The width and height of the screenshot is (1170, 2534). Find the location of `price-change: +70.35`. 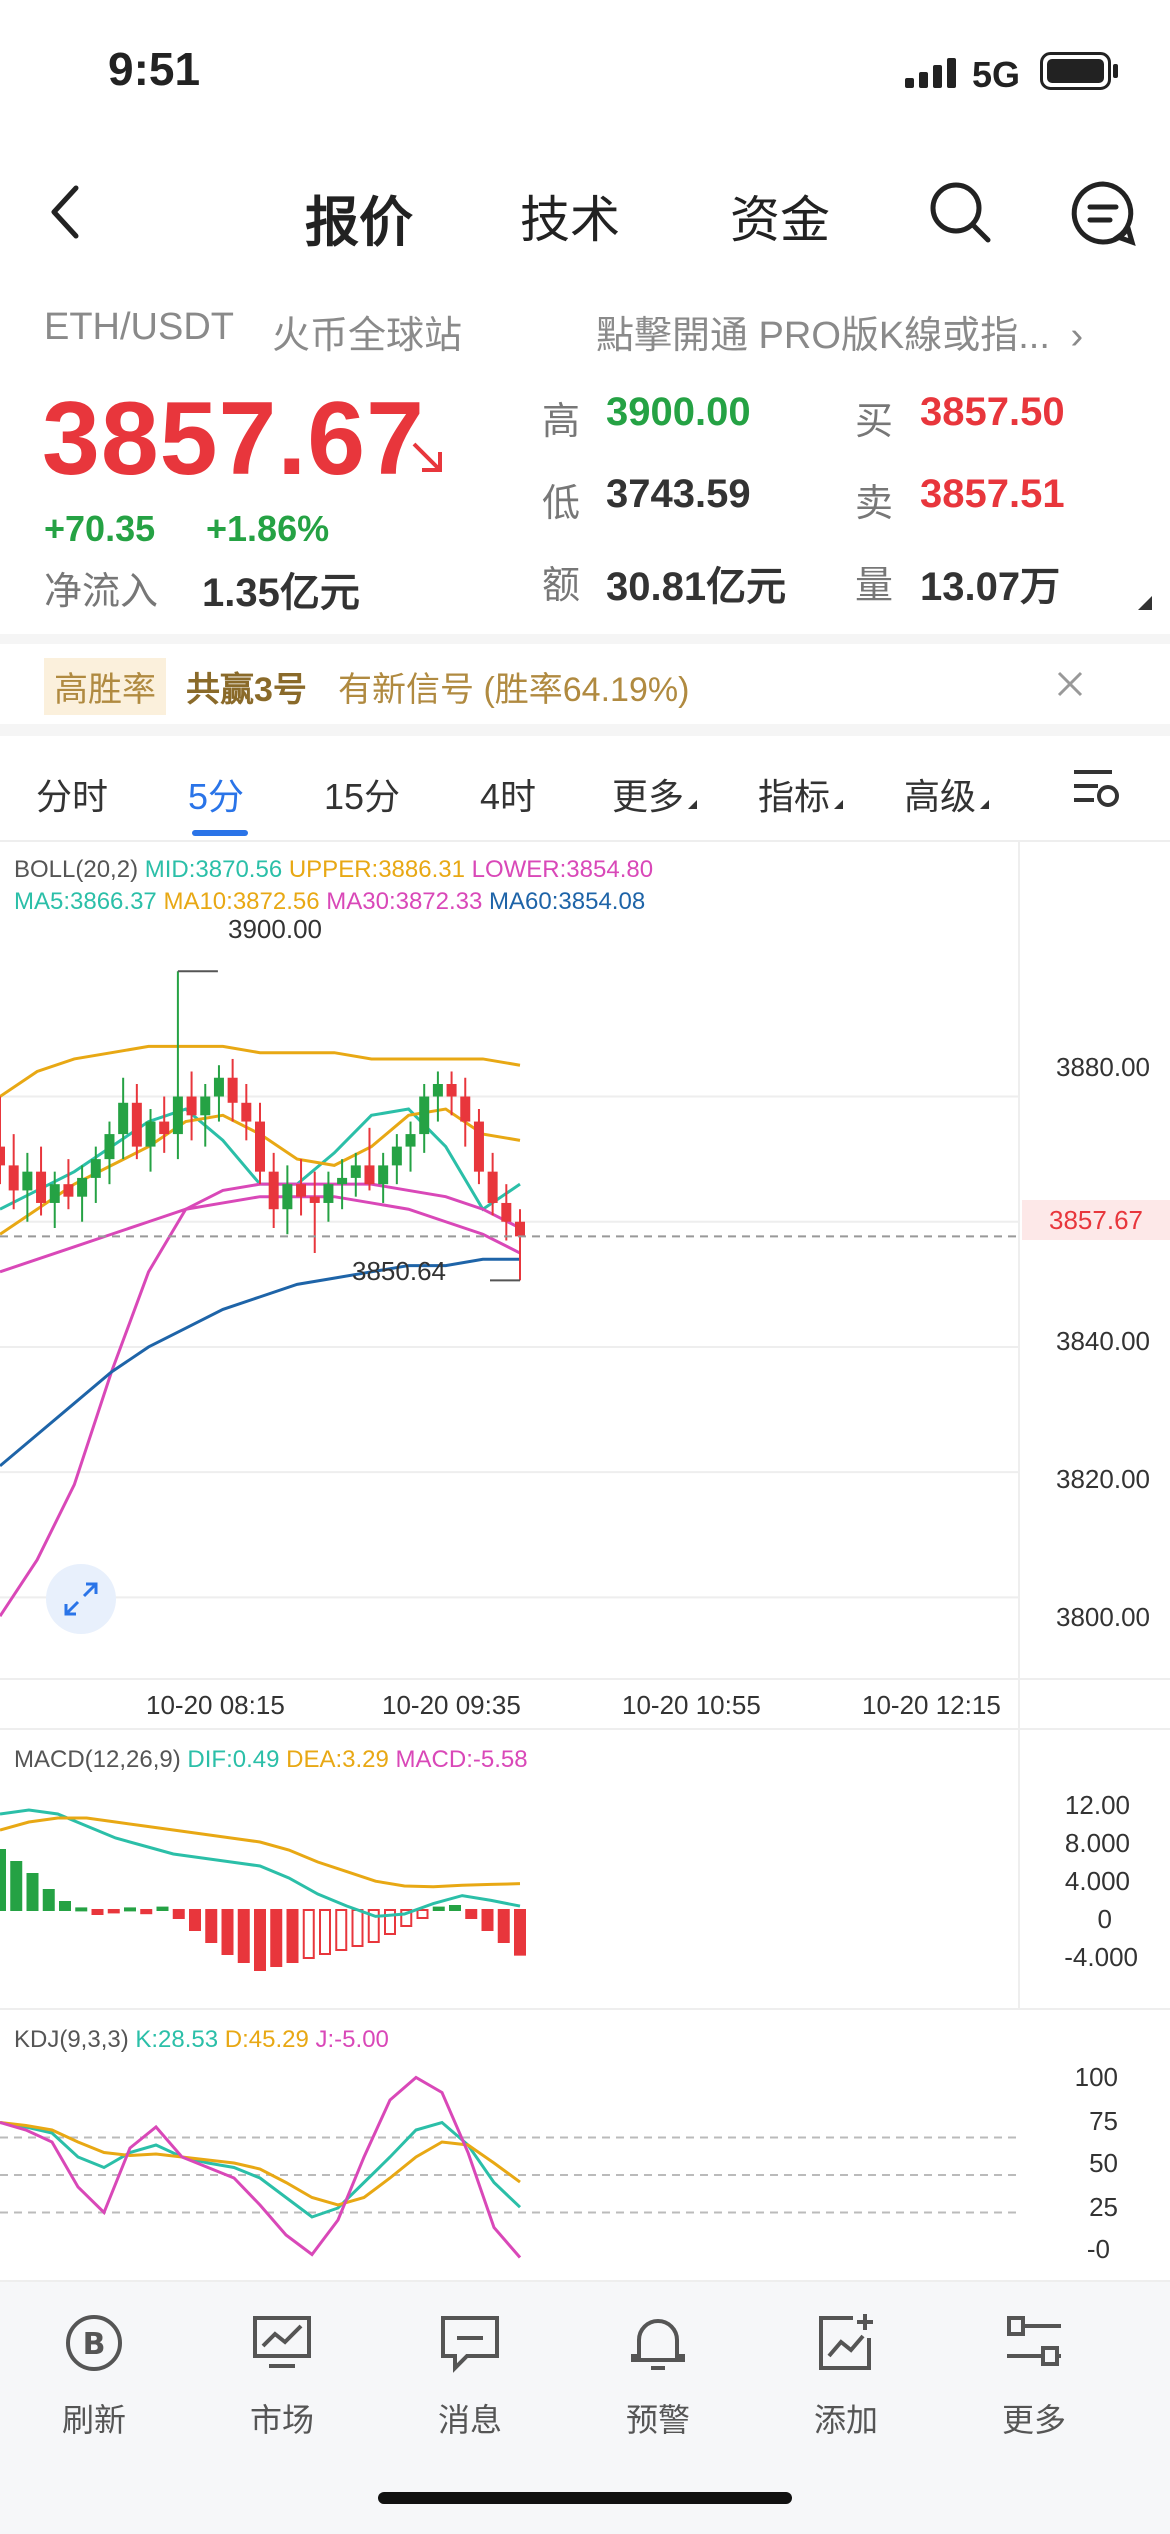

price-change: +70.35 is located at coordinates (100, 528).